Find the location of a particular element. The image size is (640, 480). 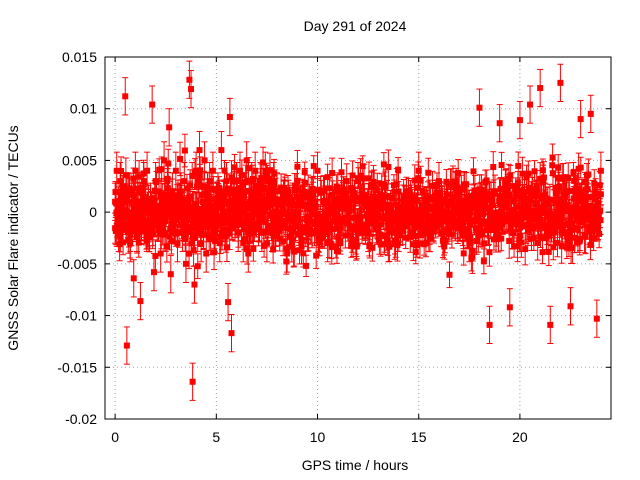

y-tick-label: -0.02 is located at coordinates (81, 419).